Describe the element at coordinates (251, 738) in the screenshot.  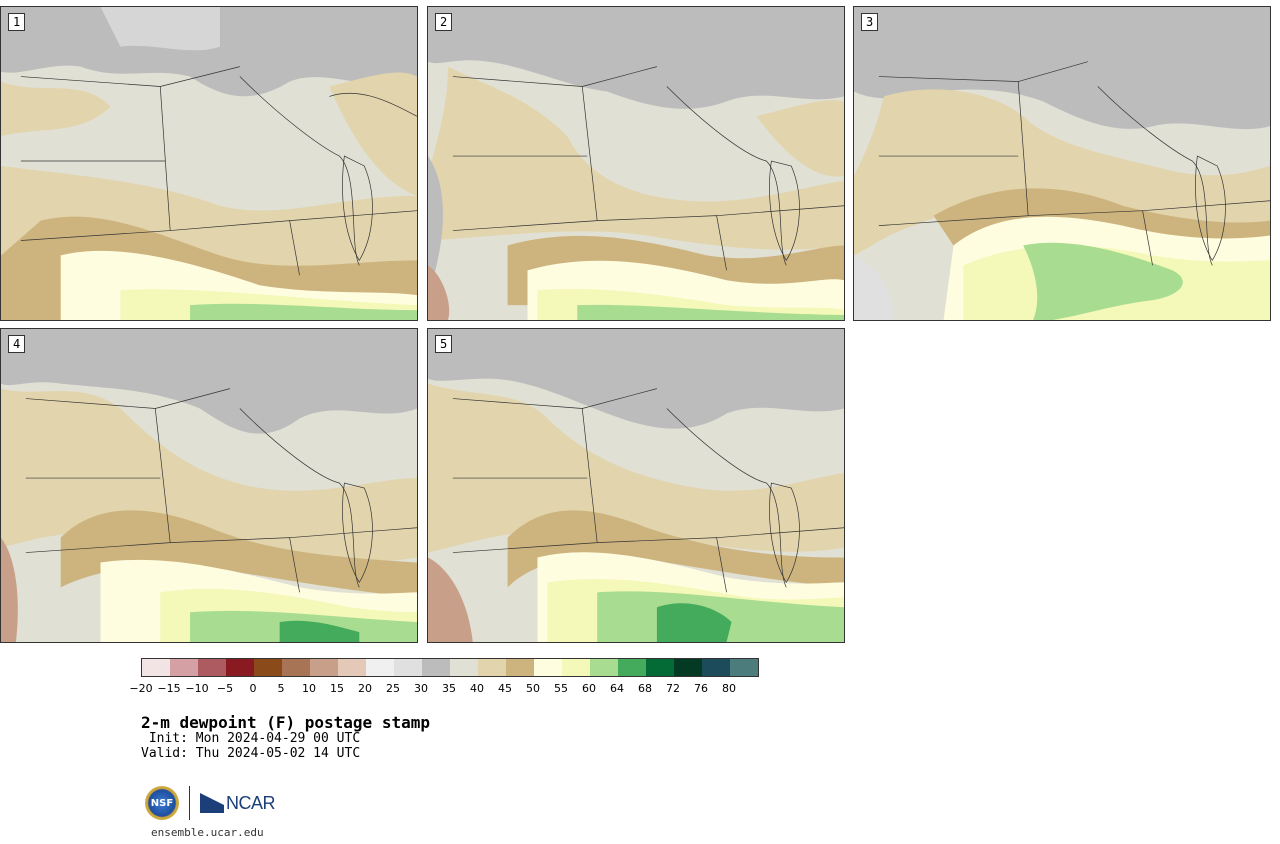
I see `init-time: Init: Mon 2024-04-29 00 UTC` at that location.